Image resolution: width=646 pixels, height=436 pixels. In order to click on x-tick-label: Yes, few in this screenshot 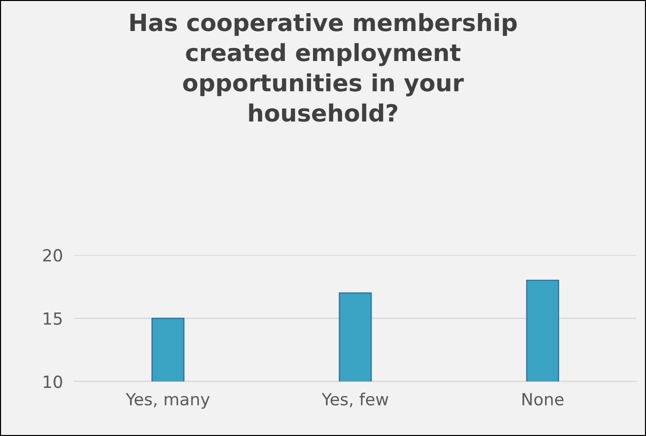, I will do `click(355, 400)`.